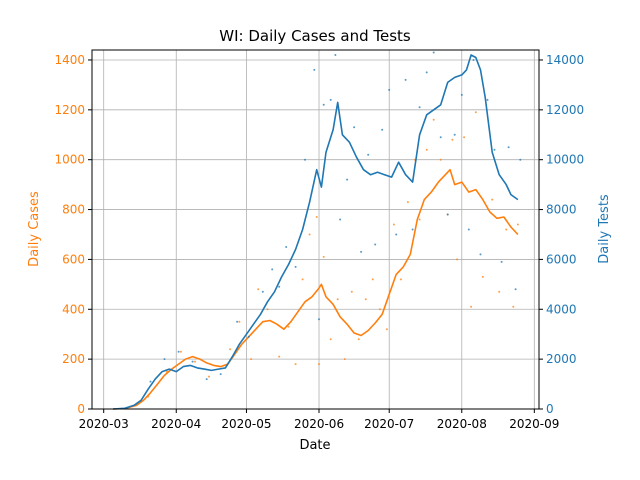 This screenshot has width=640, height=480. Describe the element at coordinates (565, 110) in the screenshot. I see `right-tick-label: 12000` at that location.